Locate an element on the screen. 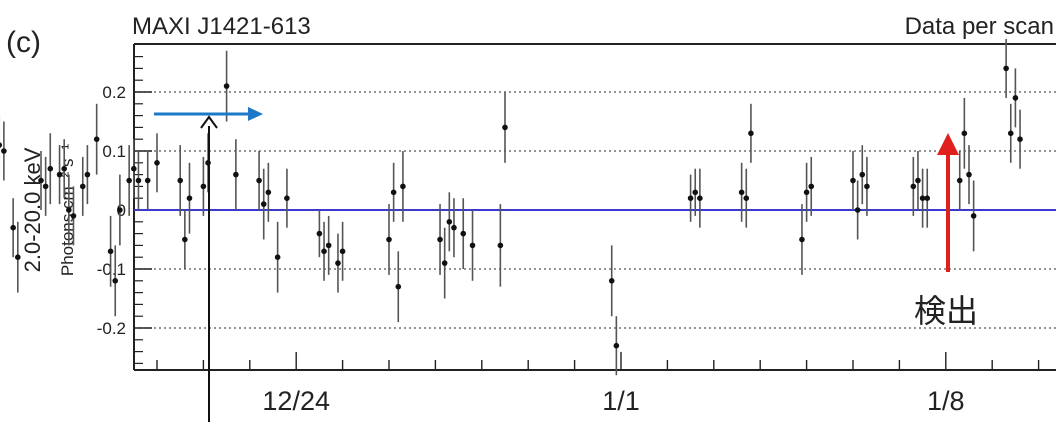 The image size is (1056, 422). chart-subtitle: Data per scan is located at coordinates (979, 26).